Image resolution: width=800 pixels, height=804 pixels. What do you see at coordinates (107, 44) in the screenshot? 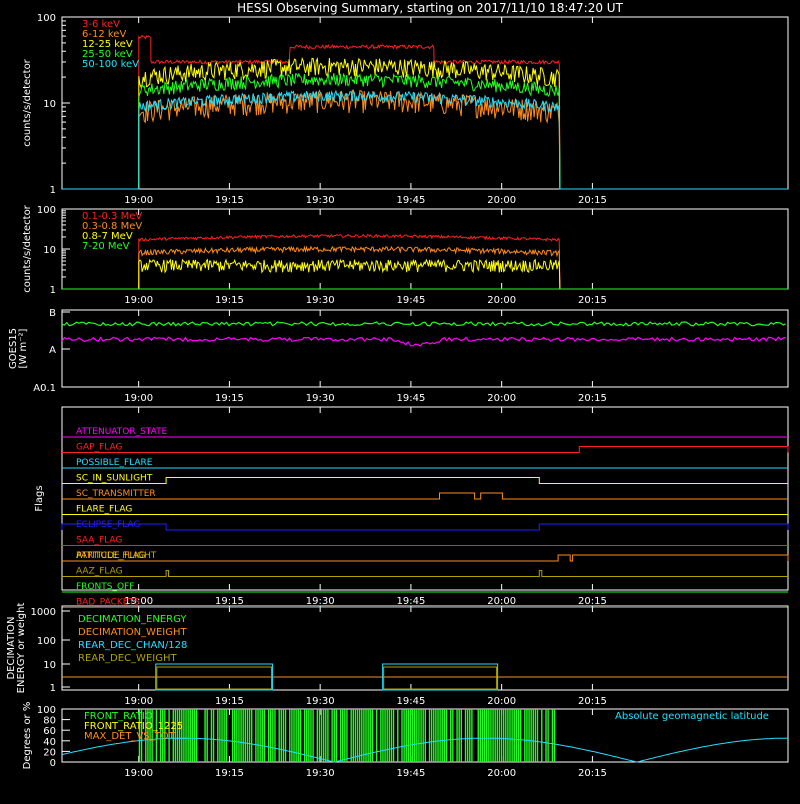
I see `legend-entry: 12-25 keV` at bounding box center [107, 44].